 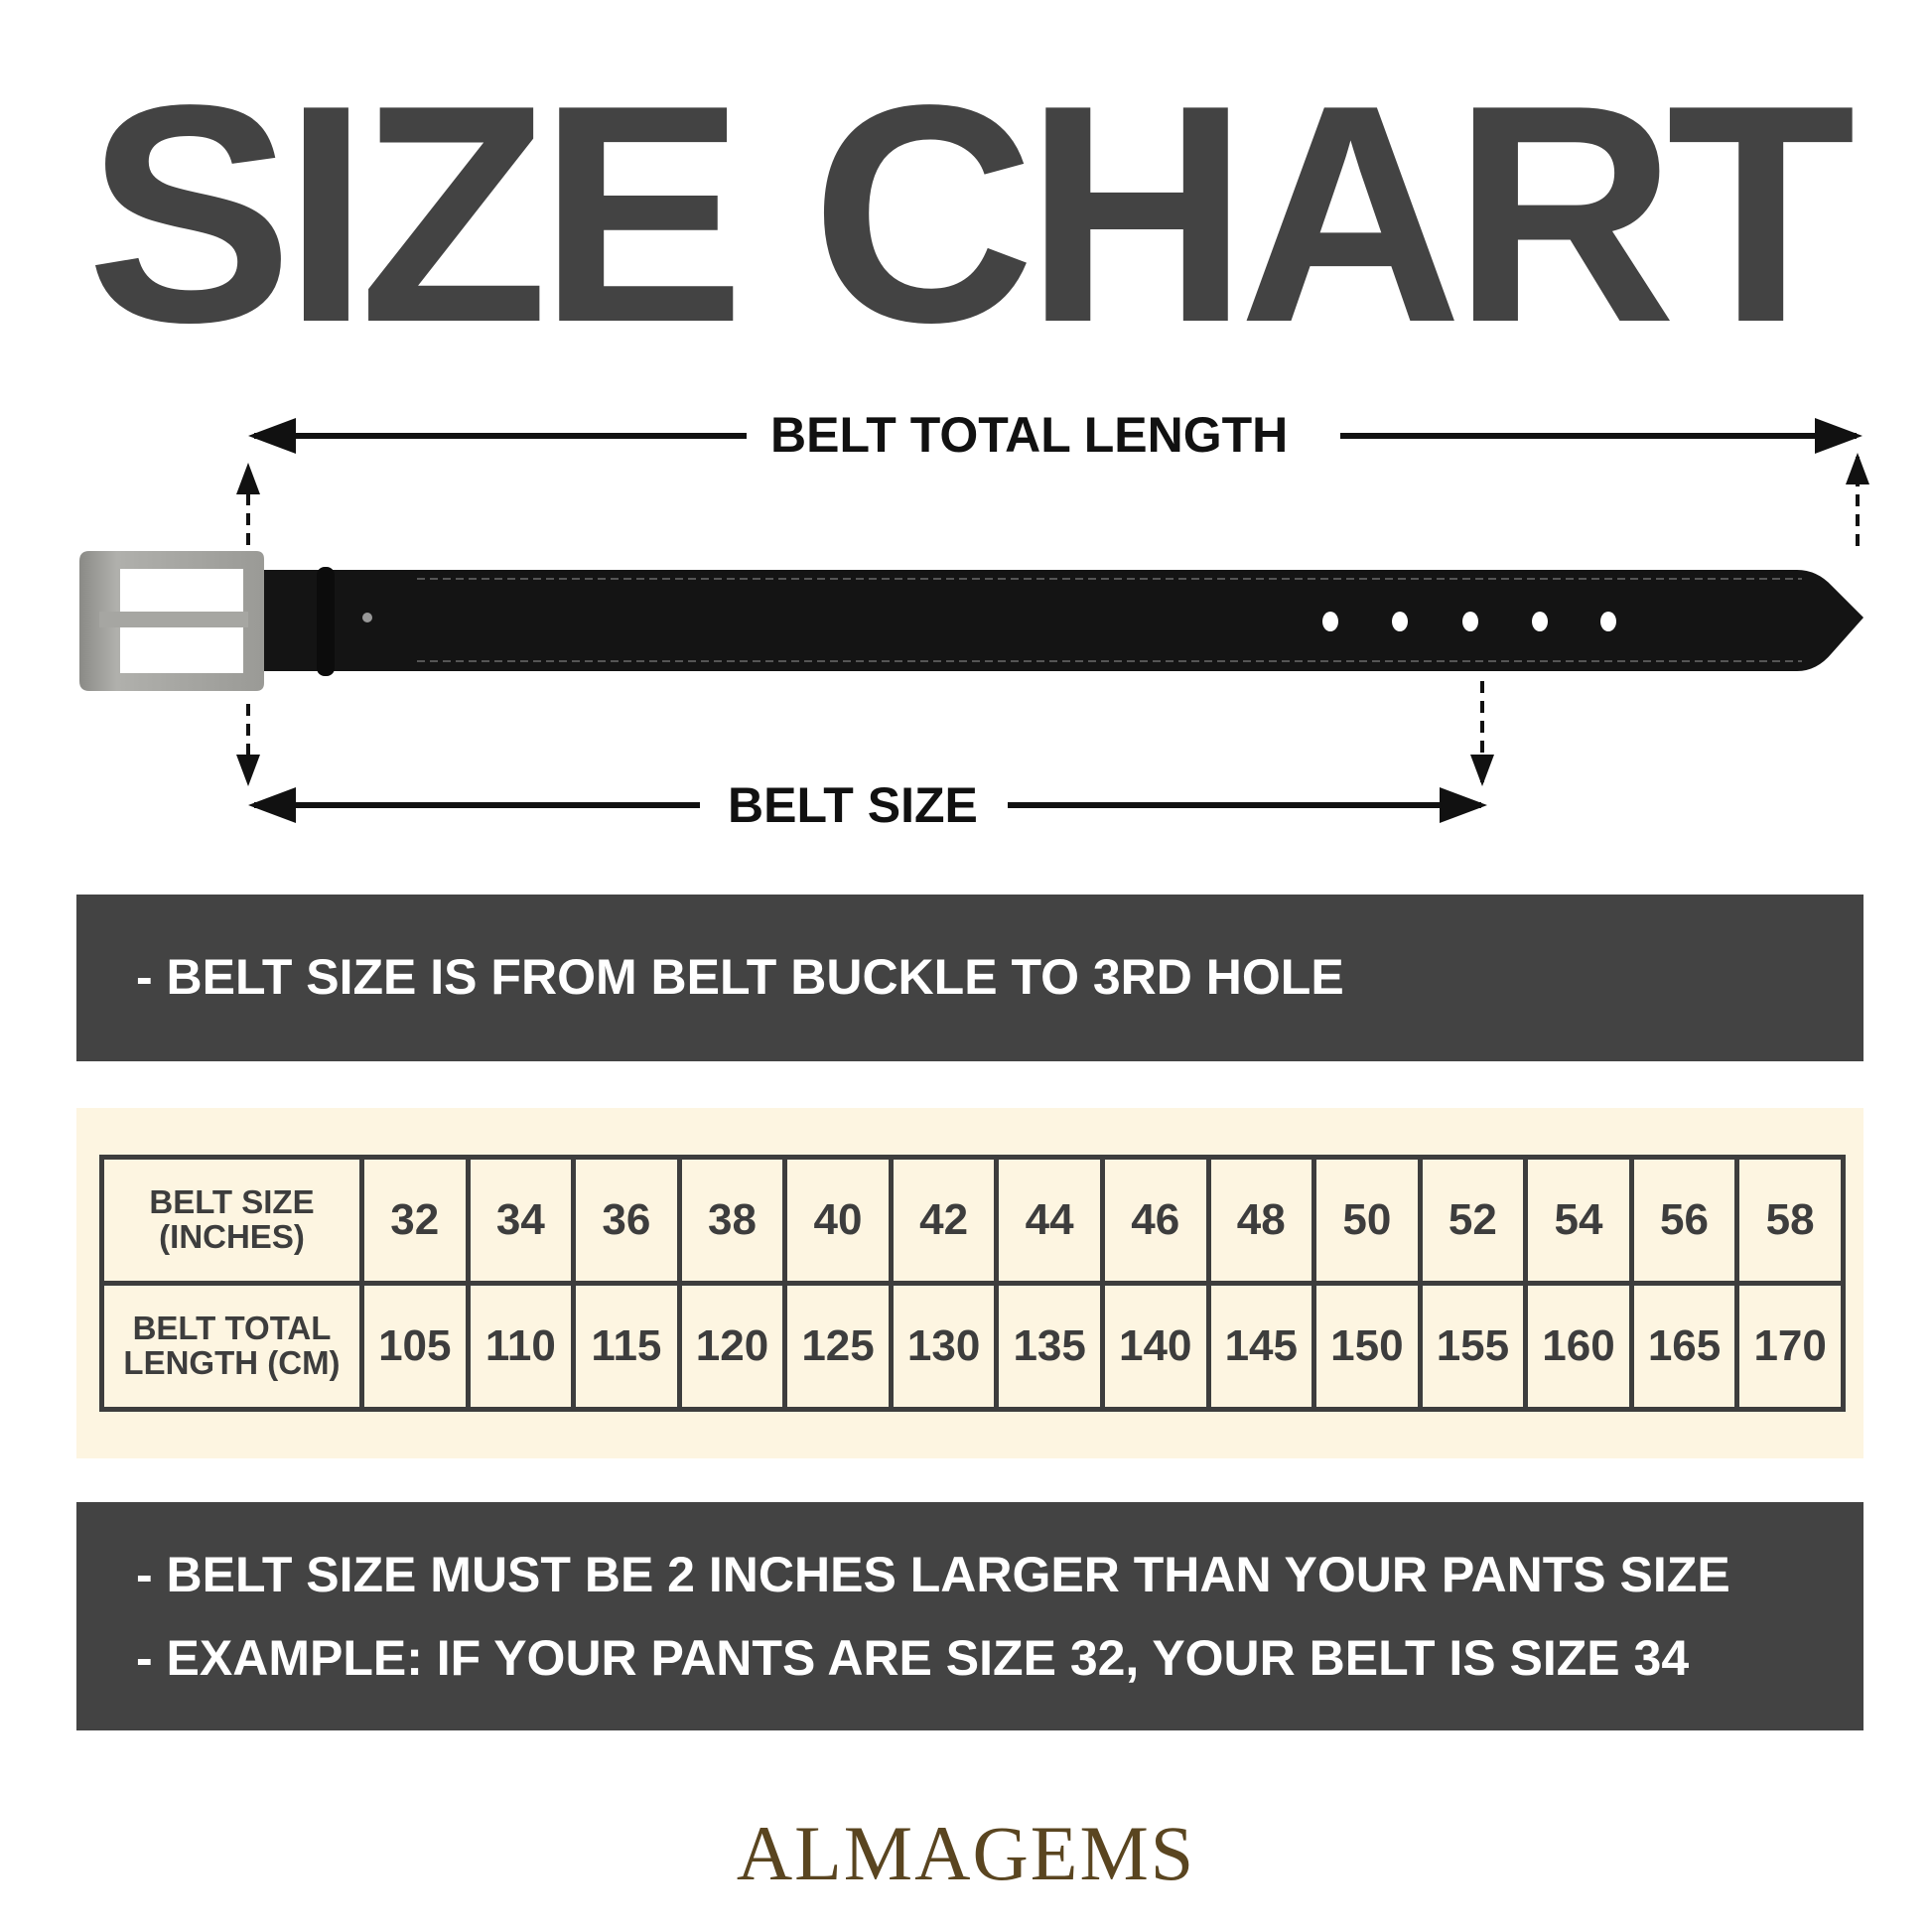 I want to click on table-cell: 110, so click(x=521, y=1347).